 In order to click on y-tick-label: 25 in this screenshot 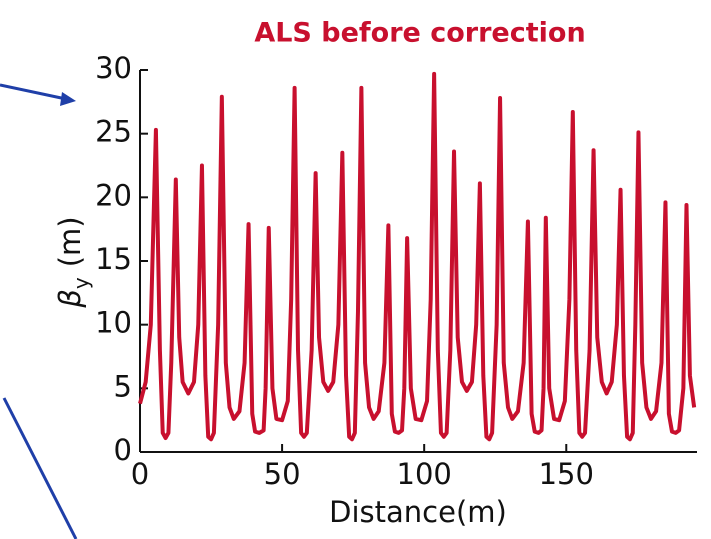, I will do `click(113, 132)`.